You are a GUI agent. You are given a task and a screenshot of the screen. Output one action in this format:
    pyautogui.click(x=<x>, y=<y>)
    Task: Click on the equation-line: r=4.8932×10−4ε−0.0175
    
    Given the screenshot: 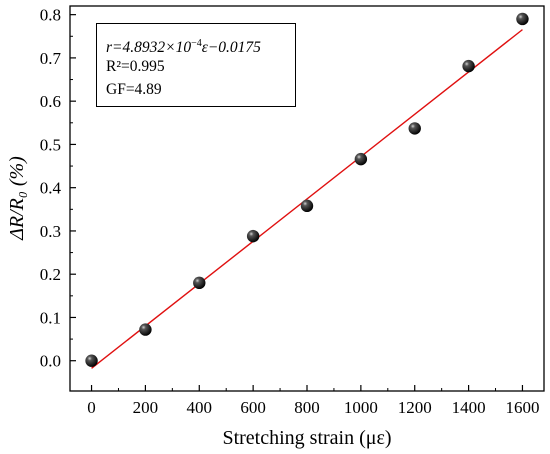 What is the action you would take?
    pyautogui.click(x=200, y=44)
    